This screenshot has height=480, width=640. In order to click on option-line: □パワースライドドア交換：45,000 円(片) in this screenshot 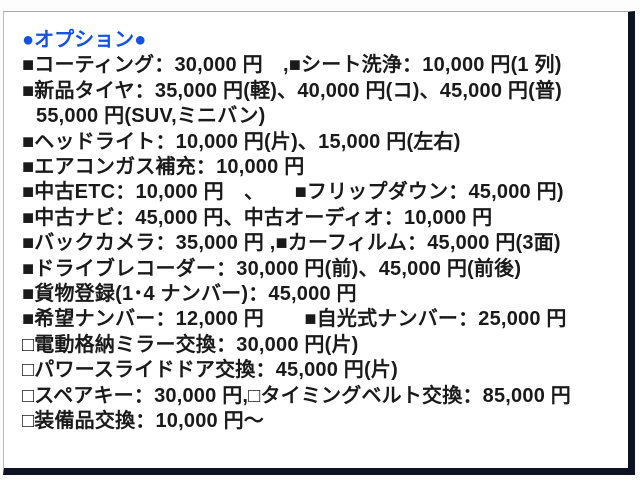, I will do `click(210, 370)`.